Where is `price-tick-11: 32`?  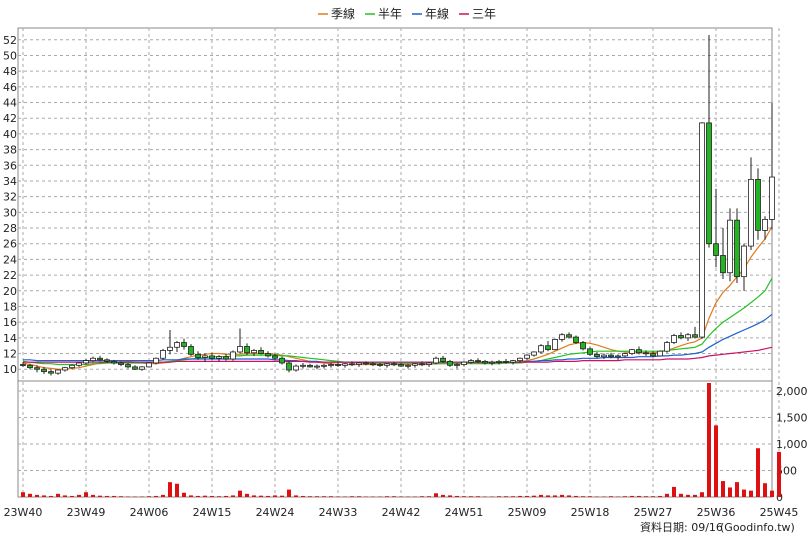
price-tick-11: 32 is located at coordinates (10, 197).